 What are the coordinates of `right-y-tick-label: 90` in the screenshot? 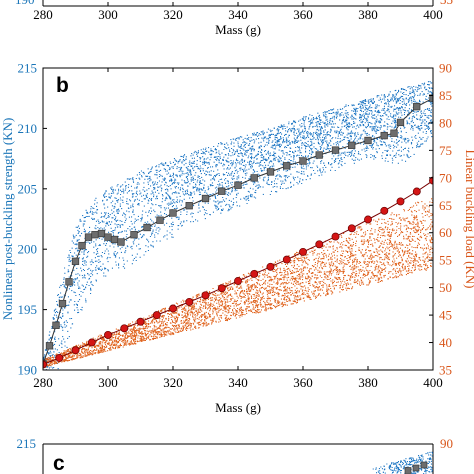 It's located at (445, 68).